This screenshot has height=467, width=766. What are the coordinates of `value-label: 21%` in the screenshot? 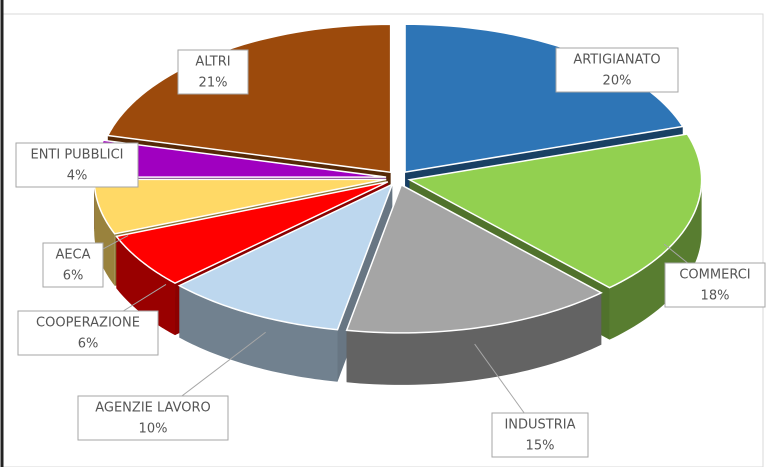 It's located at (213, 83).